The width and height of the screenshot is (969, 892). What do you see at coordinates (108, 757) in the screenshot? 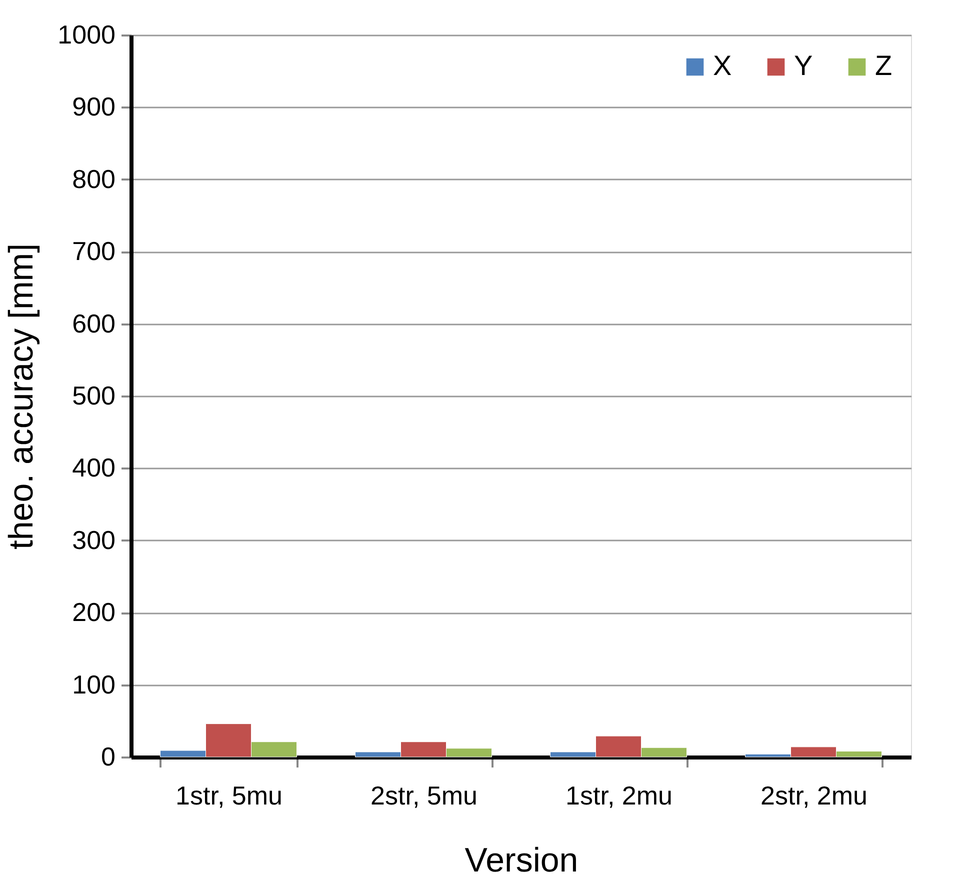
I see `y-tick-label: 0` at bounding box center [108, 757].